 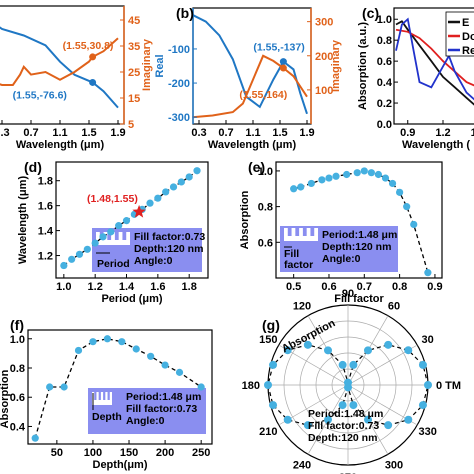 I want to click on polar-angle-label: 210, so click(x=268, y=432).